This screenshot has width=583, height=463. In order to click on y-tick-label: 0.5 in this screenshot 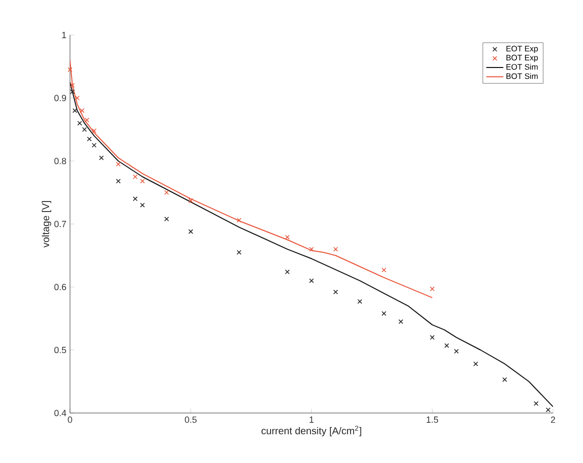, I will do `click(60, 350)`.